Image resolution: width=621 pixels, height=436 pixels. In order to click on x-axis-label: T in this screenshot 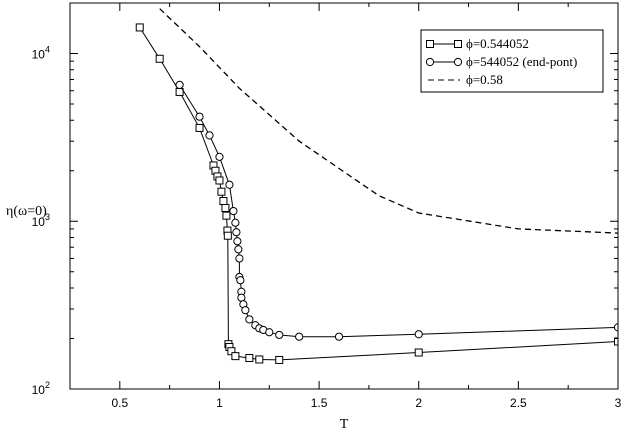, I will do `click(344, 424)`.